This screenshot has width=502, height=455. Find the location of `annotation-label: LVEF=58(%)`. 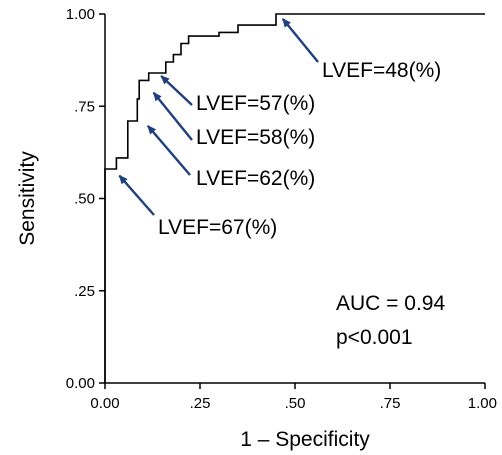

annotation-label: LVEF=58(%) is located at coordinates (255, 137).